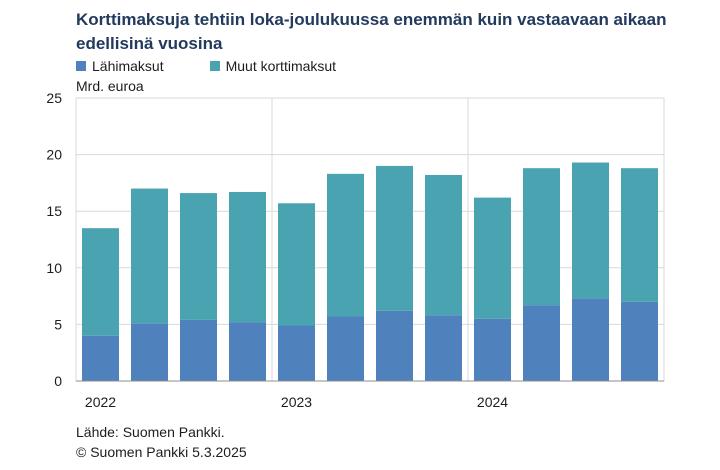  I want to click on copyright-note: © Suomen Pankki 5.3.2025, so click(161, 452).